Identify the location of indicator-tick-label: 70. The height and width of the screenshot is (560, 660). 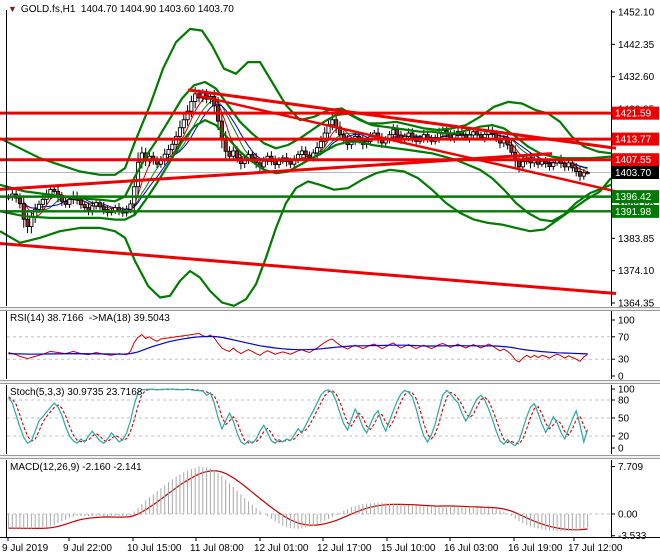
(624, 337).